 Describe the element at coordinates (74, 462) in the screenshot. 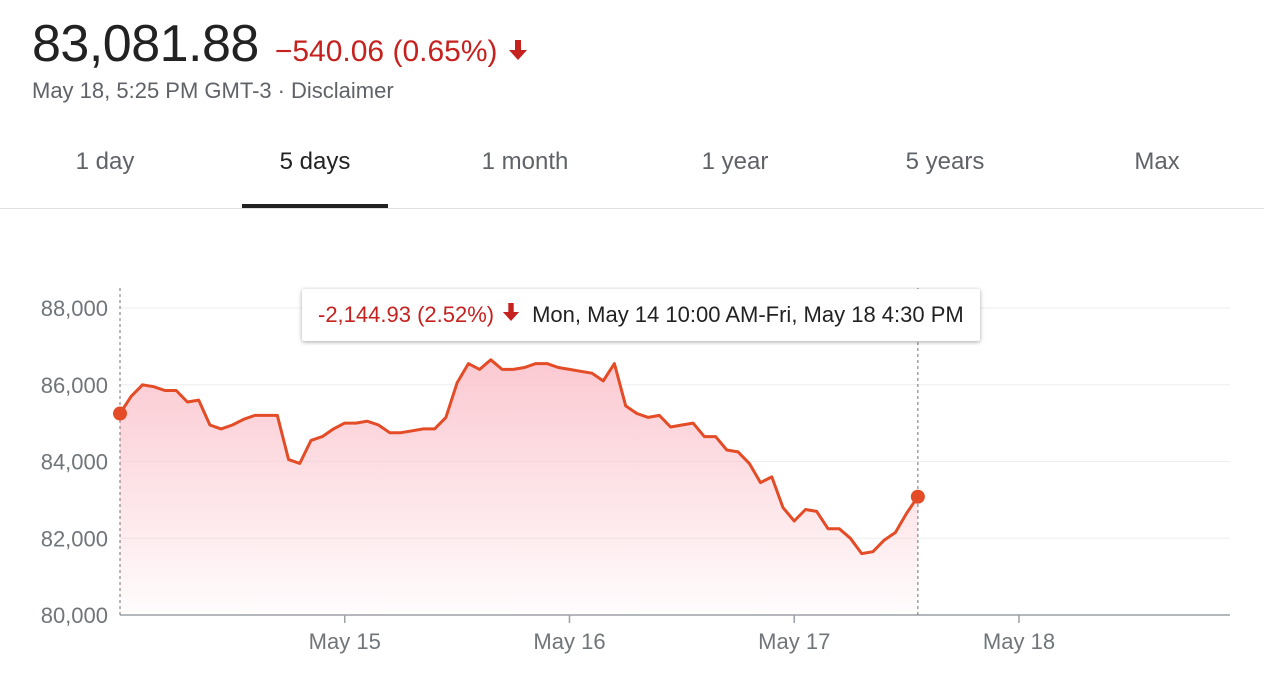

I see `y-tick-label-2: 84,000` at that location.